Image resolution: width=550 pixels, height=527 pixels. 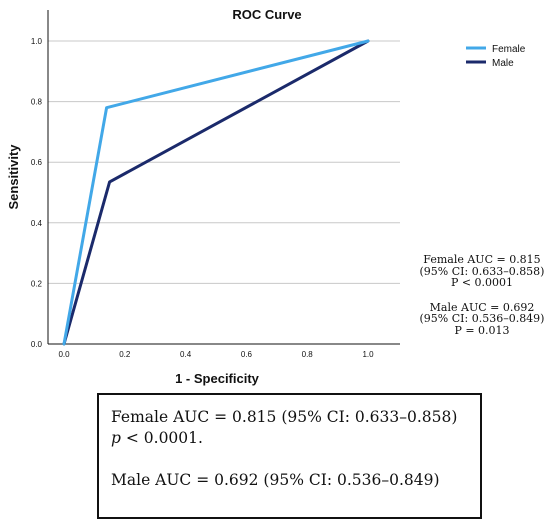 What do you see at coordinates (496, 56) in the screenshot?
I see `legend: Female Male` at bounding box center [496, 56].